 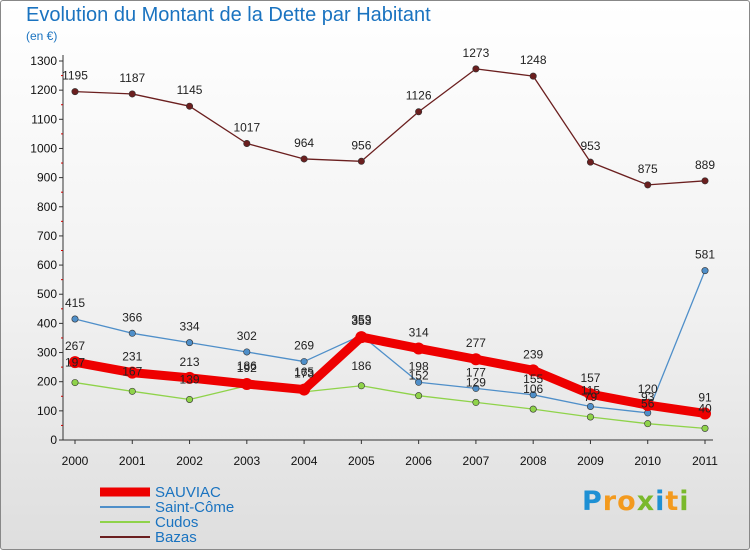 What do you see at coordinates (361, 319) in the screenshot?
I see `data-label-saint-c-me: 359` at bounding box center [361, 319].